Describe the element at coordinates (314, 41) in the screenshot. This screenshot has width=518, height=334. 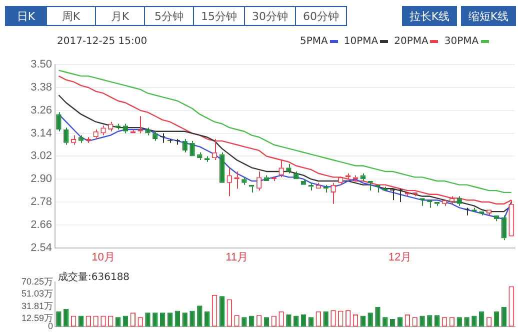
I see `legend-label: 5PMA` at that location.